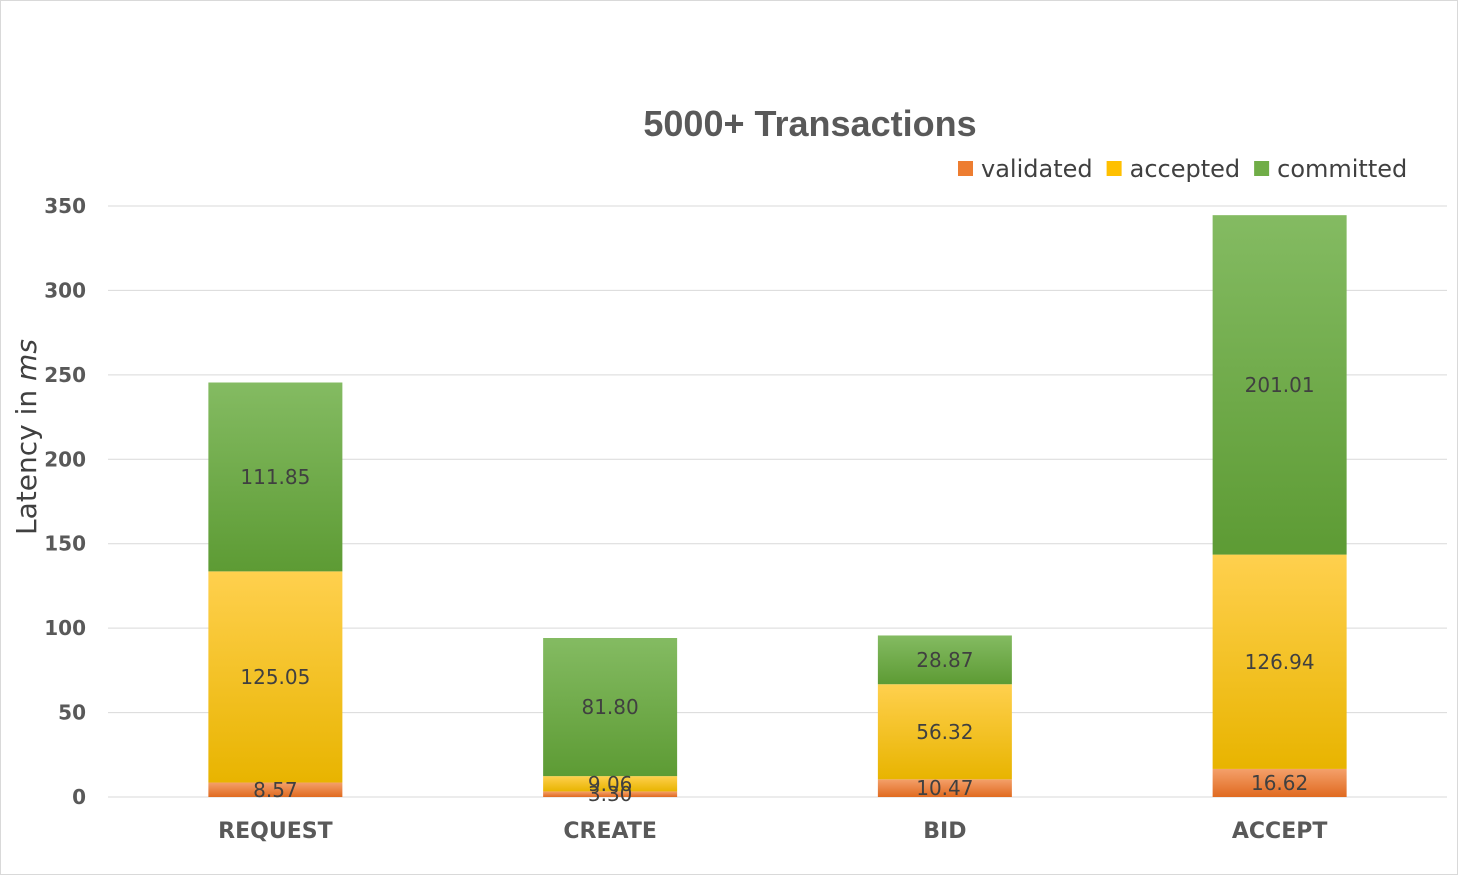  I want to click on legend: validated accepted committed, so click(1182, 169).